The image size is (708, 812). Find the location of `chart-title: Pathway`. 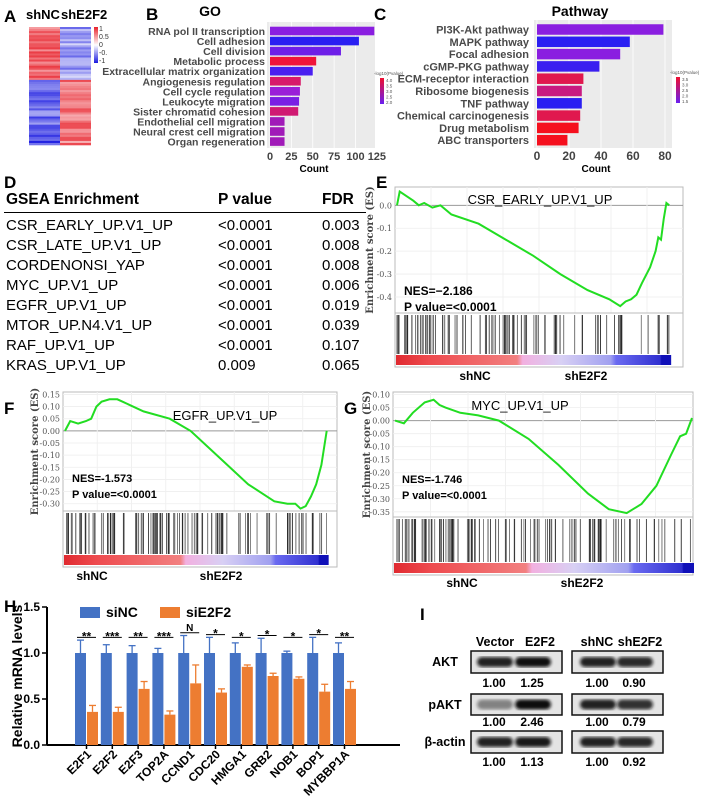

chart-title: Pathway is located at coordinates (580, 11).